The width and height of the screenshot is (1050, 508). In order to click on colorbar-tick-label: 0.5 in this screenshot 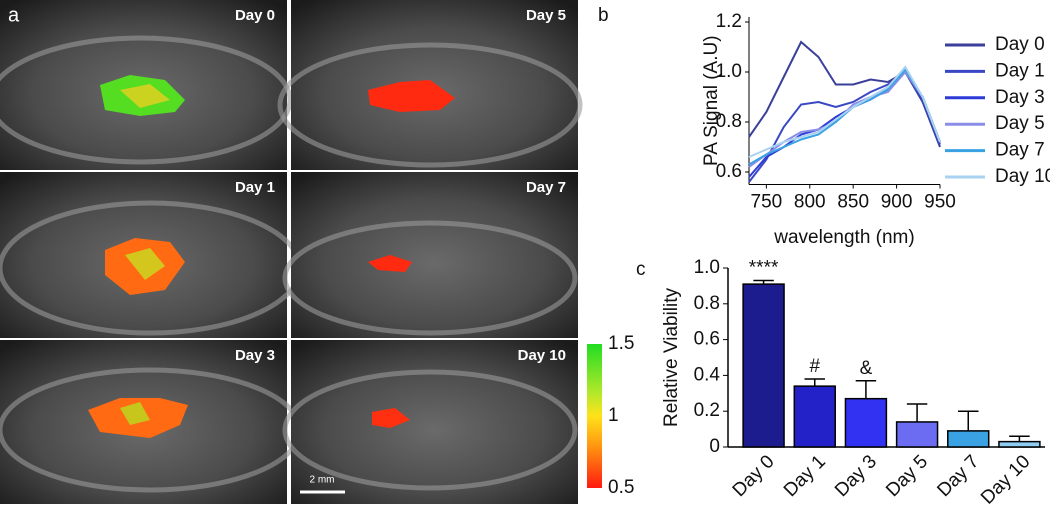, I will do `click(621, 487)`.